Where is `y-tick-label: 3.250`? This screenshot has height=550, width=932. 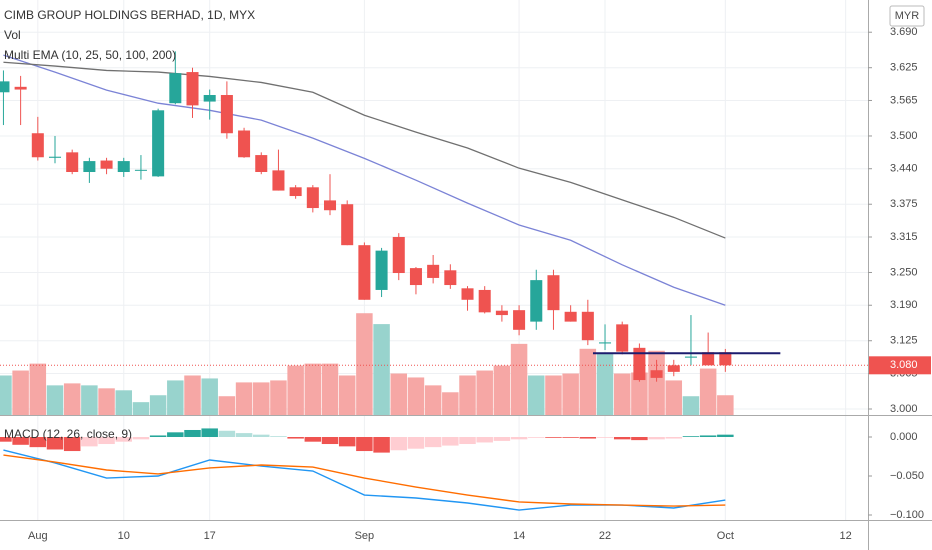
y-tick-label: 3.250 is located at coordinates (904, 272).